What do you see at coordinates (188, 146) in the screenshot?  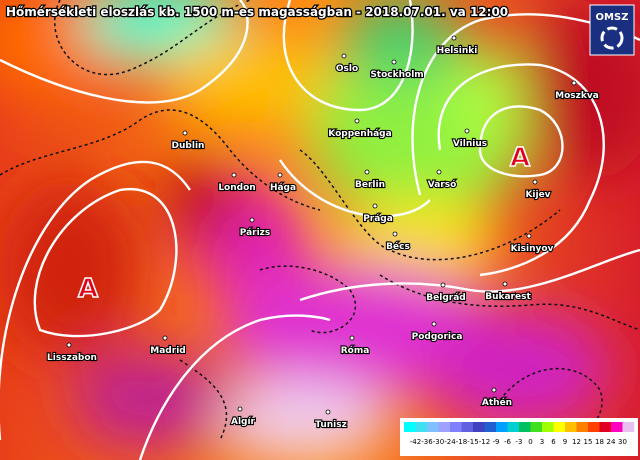 I see `city-label: Dublin` at bounding box center [188, 146].